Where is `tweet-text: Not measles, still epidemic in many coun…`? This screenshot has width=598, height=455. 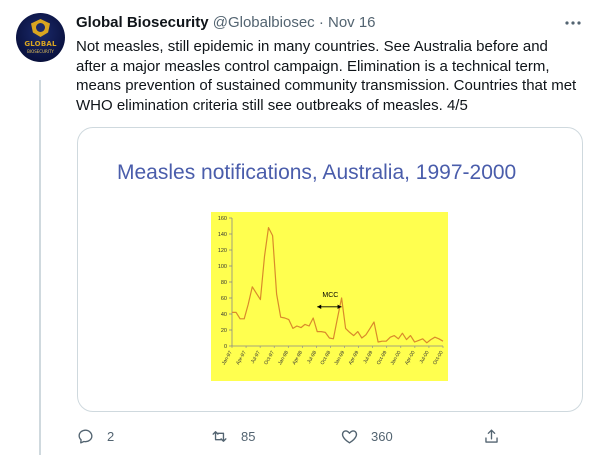
tweet-text: Not measles, still epidemic in many coun… is located at coordinates (326, 76).